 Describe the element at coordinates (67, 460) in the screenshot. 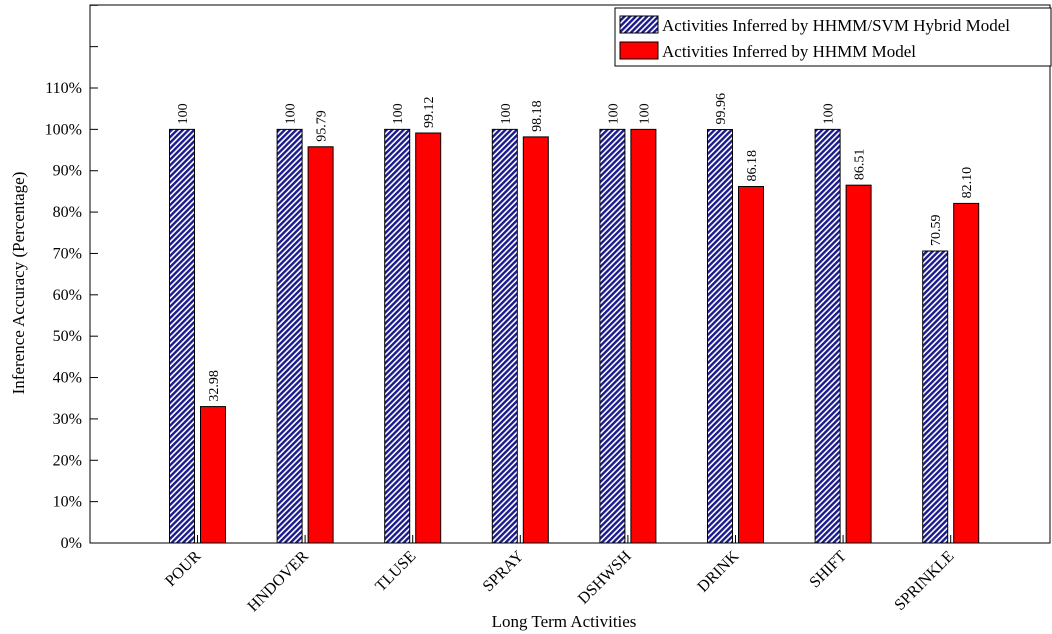

I see `y-tick-label: 20%` at that location.